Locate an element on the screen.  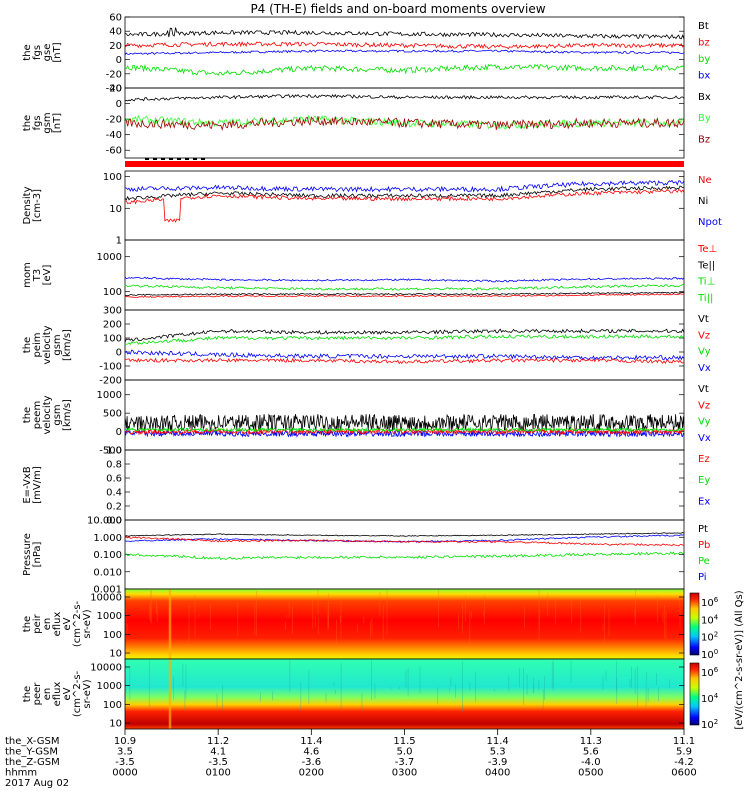
y-tick-label: 300 is located at coordinates (112, 311).